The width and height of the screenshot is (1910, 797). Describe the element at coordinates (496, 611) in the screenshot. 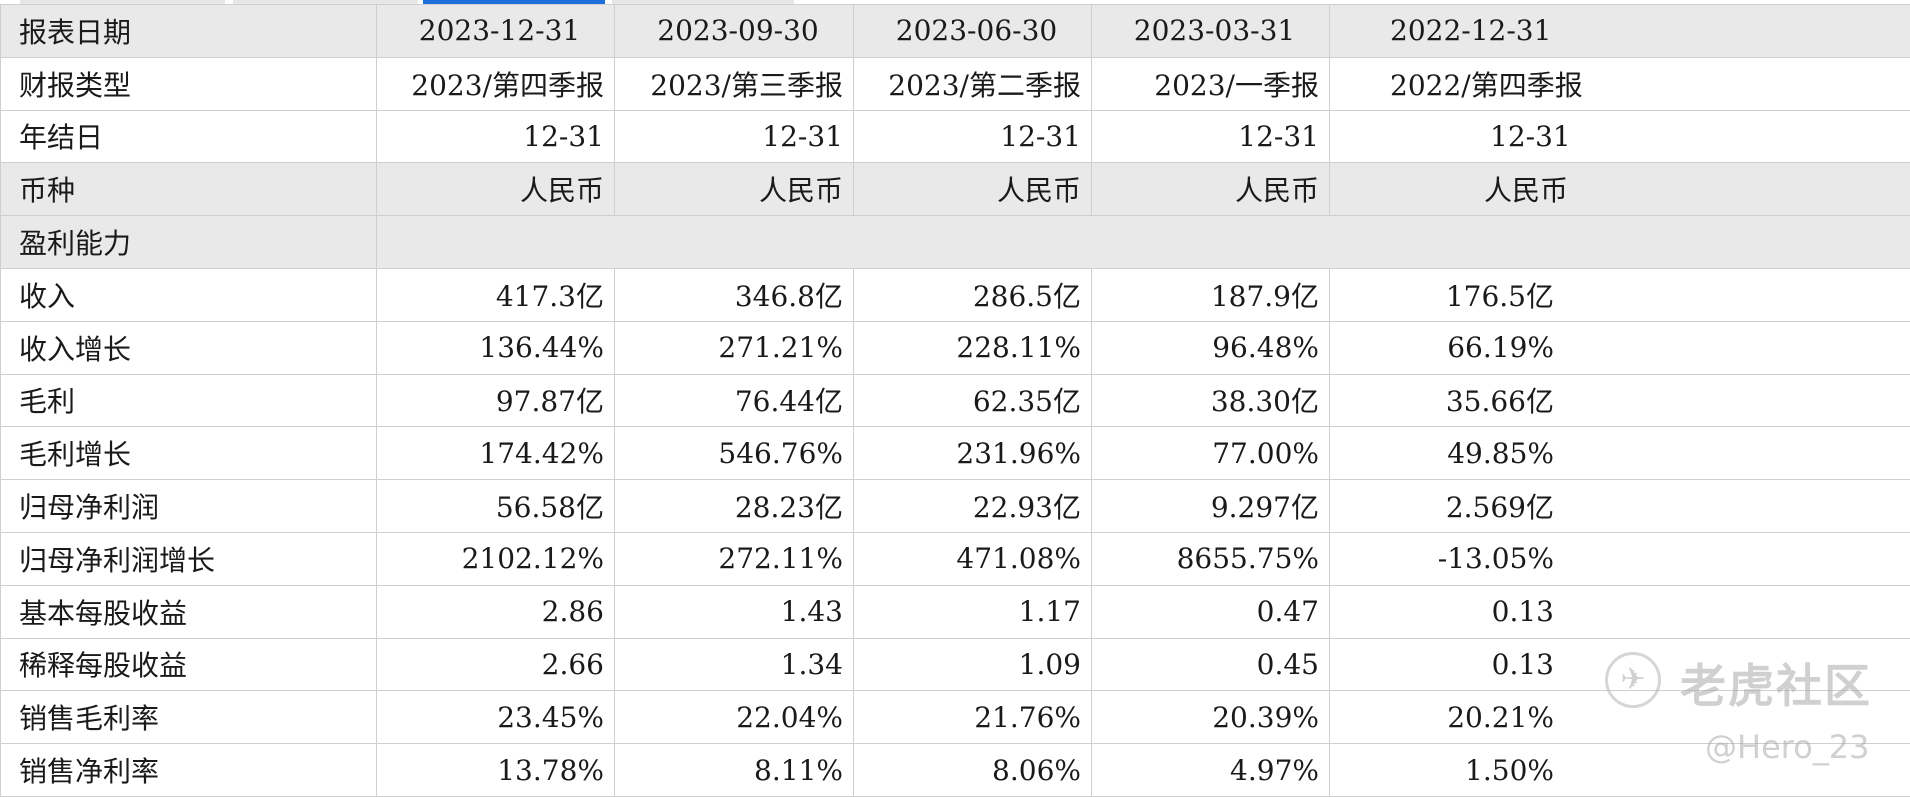

I see `cell: 2.86` at that location.